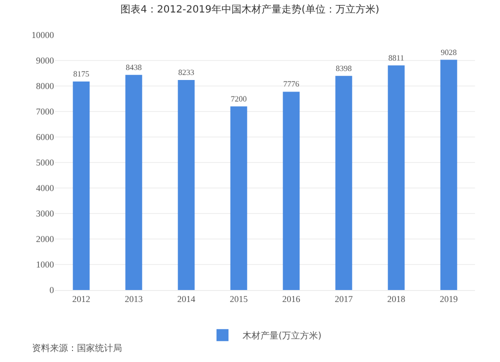 This screenshot has height=362, width=500. What do you see at coordinates (45, 265) in the screenshot?
I see `y-tick-label: 1000` at bounding box center [45, 265].